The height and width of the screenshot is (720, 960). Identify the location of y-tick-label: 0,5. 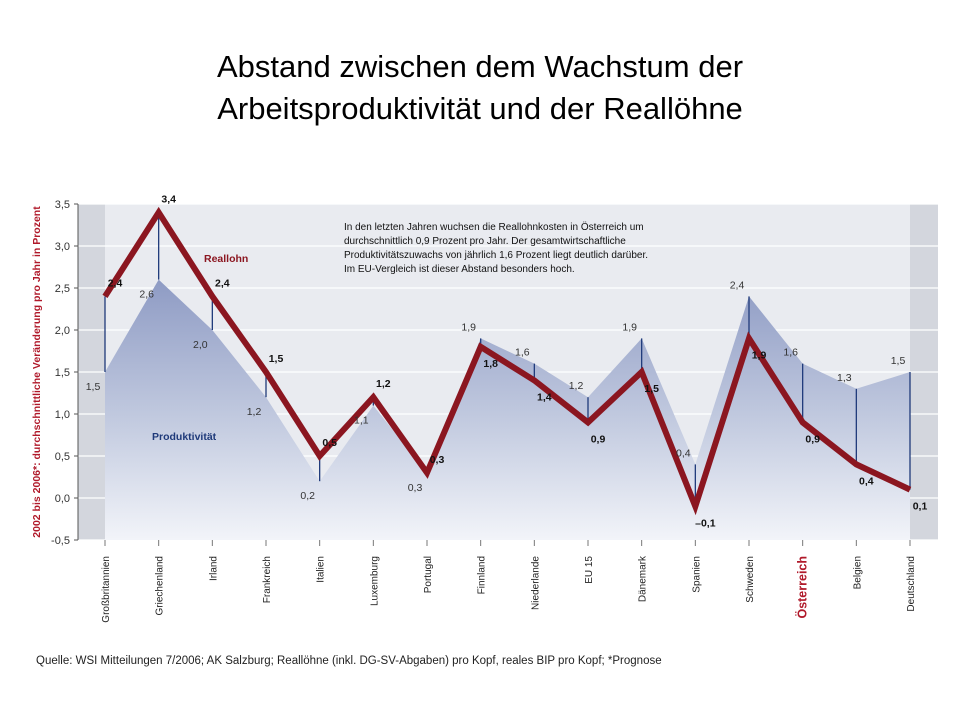
(62, 457).